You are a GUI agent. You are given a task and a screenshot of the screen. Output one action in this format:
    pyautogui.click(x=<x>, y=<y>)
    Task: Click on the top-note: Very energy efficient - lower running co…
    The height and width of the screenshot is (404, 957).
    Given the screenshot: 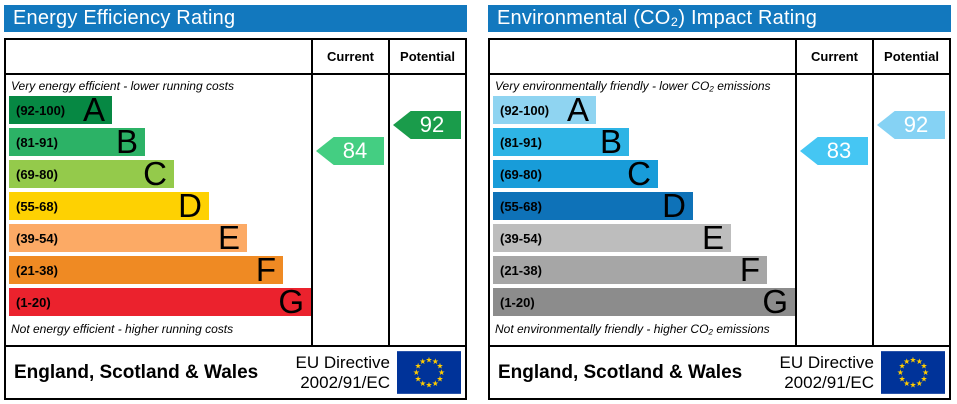 What is the action you would take?
    pyautogui.click(x=122, y=86)
    